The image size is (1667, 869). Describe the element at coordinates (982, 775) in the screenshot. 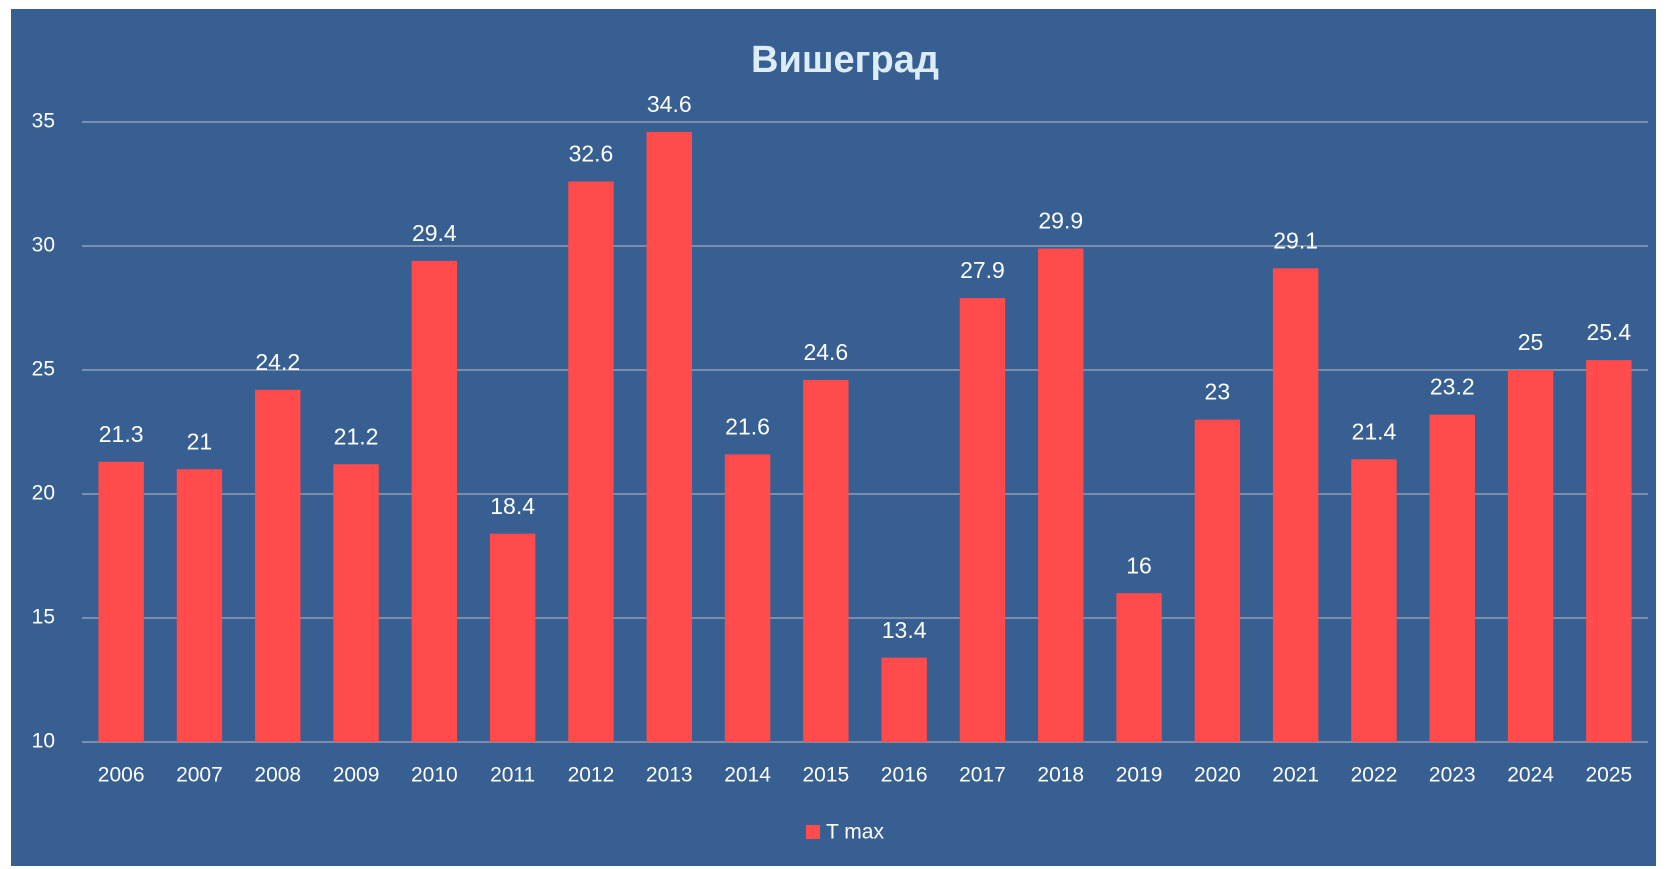

I see `x-tick-label: 2017` at that location.